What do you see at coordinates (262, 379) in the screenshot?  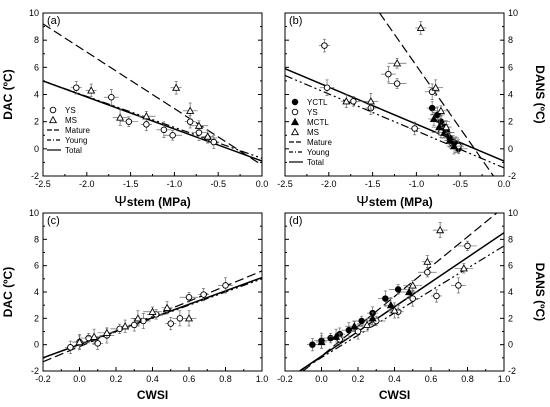 I see `x-tick-label: 1.0` at bounding box center [262, 379].